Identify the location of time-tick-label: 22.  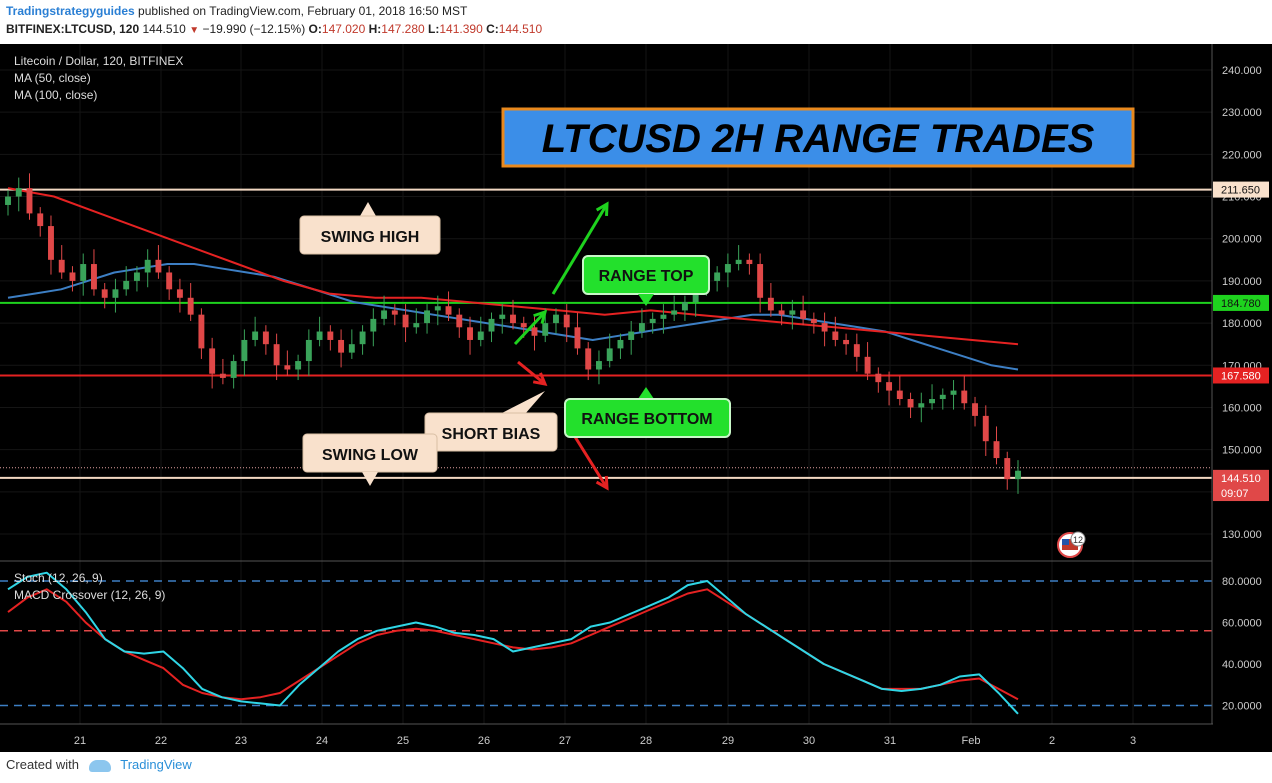
(161, 741).